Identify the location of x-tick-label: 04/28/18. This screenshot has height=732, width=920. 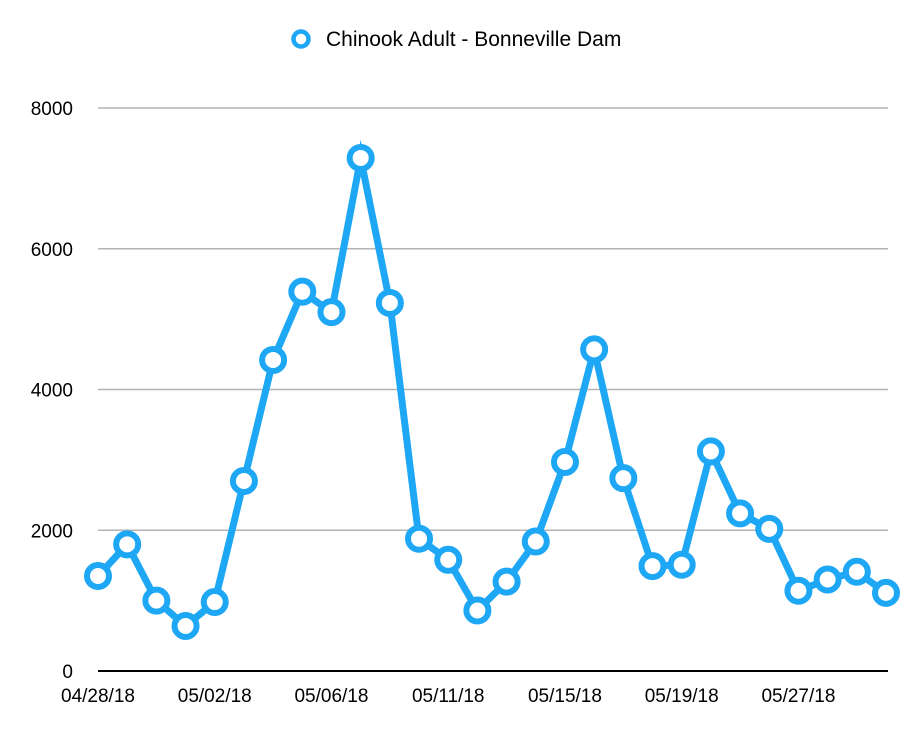
(98, 696).